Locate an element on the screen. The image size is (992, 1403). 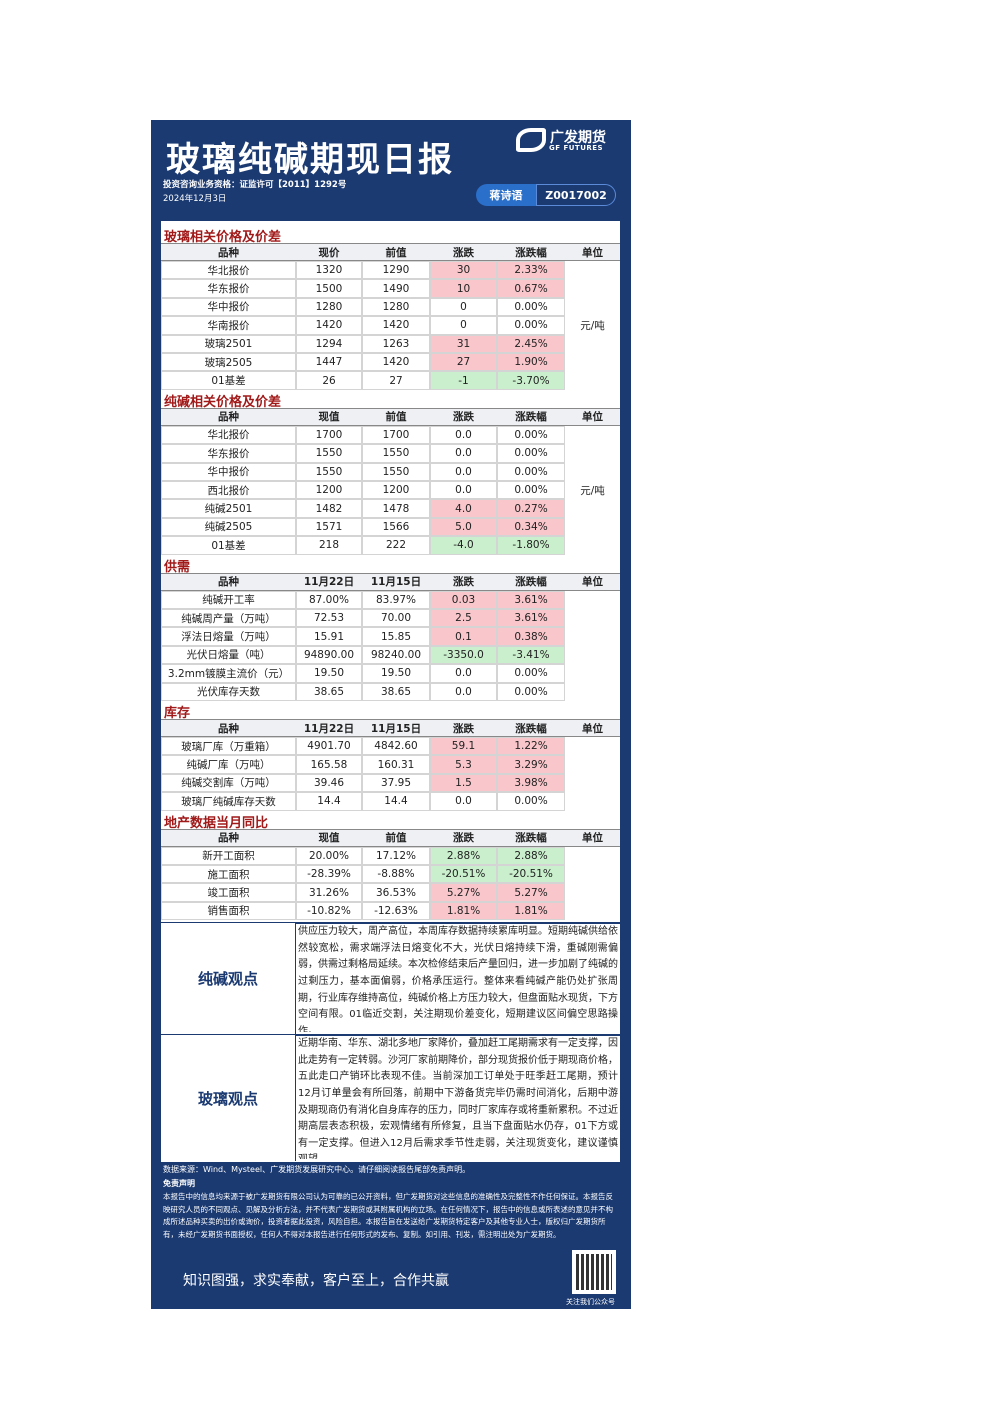
table-cell: 222 is located at coordinates (396, 545).